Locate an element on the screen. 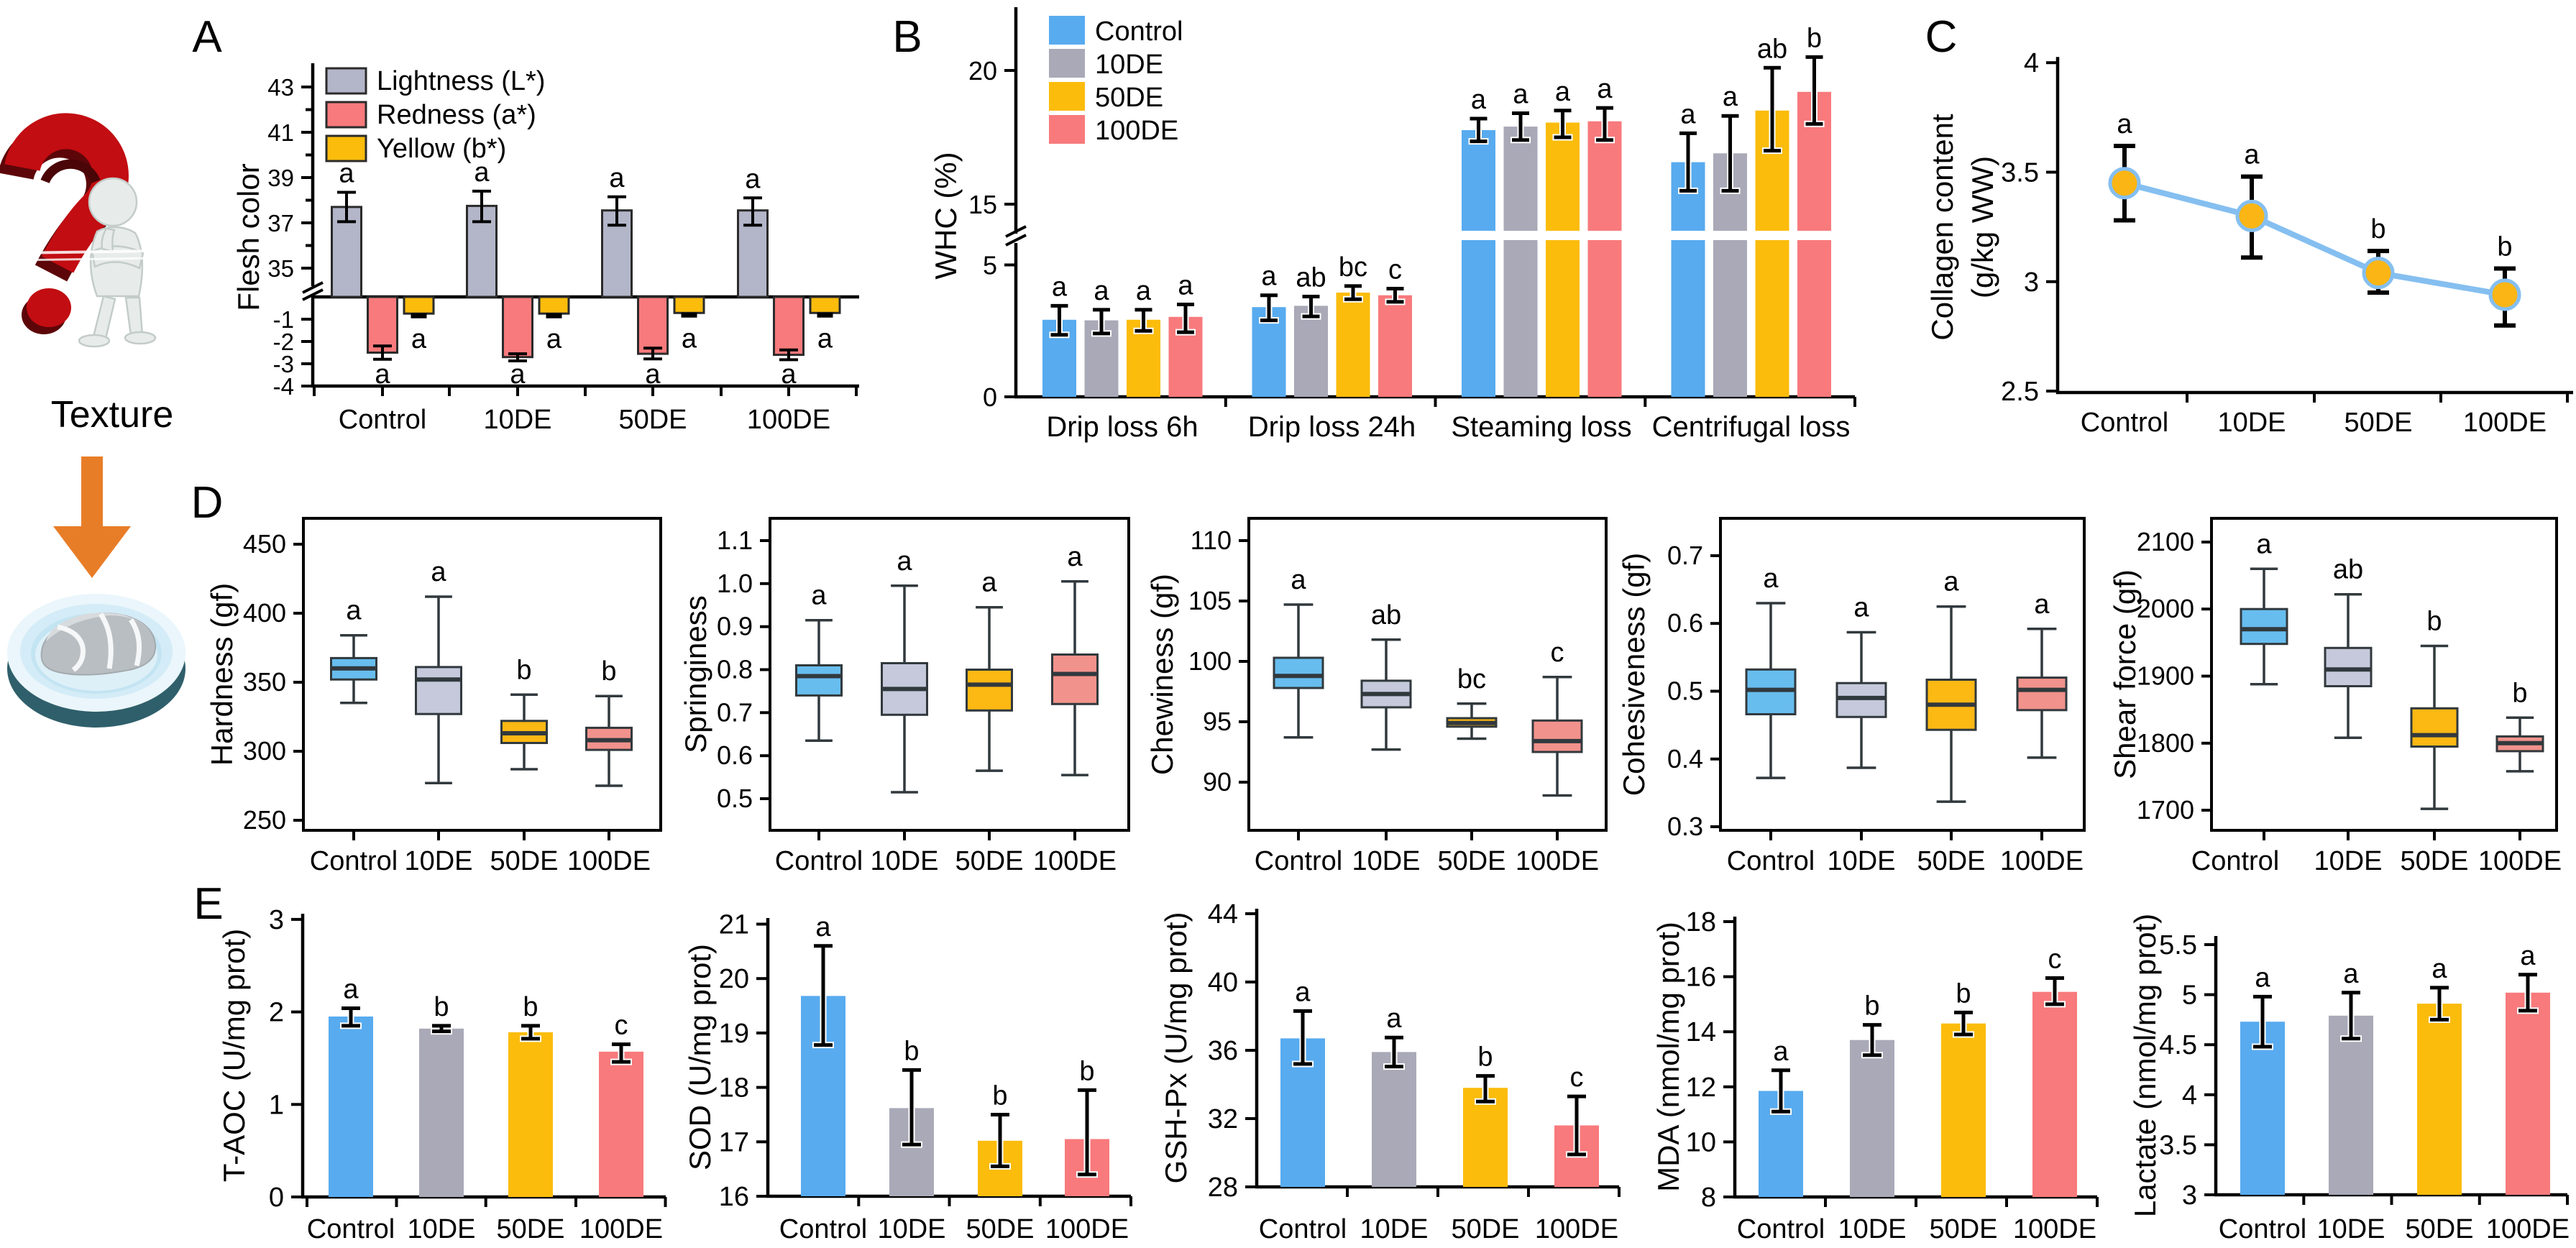 The image size is (2576, 1248). svg-text: WHC (%) is located at coordinates (946, 215).